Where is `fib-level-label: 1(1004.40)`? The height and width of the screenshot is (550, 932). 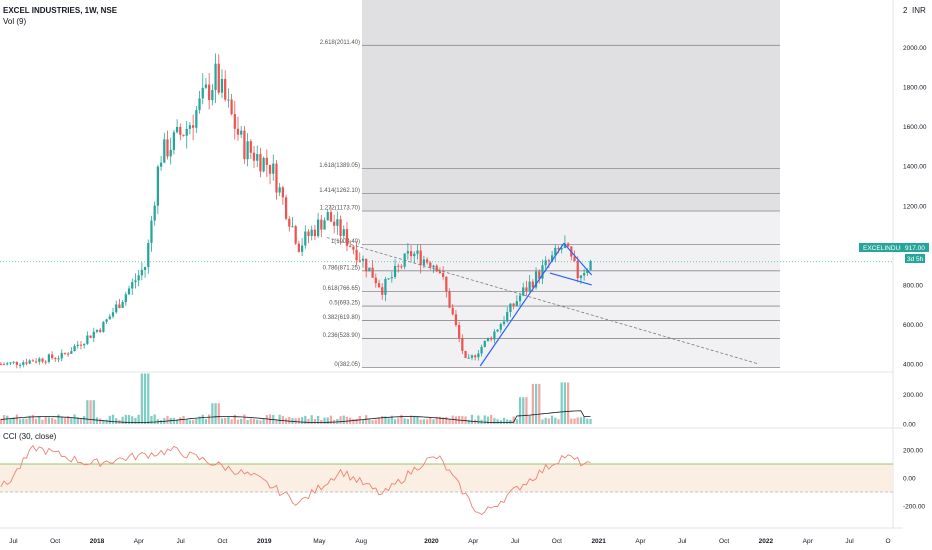
fib-level-label: 1(1004.40) is located at coordinates (345, 242).